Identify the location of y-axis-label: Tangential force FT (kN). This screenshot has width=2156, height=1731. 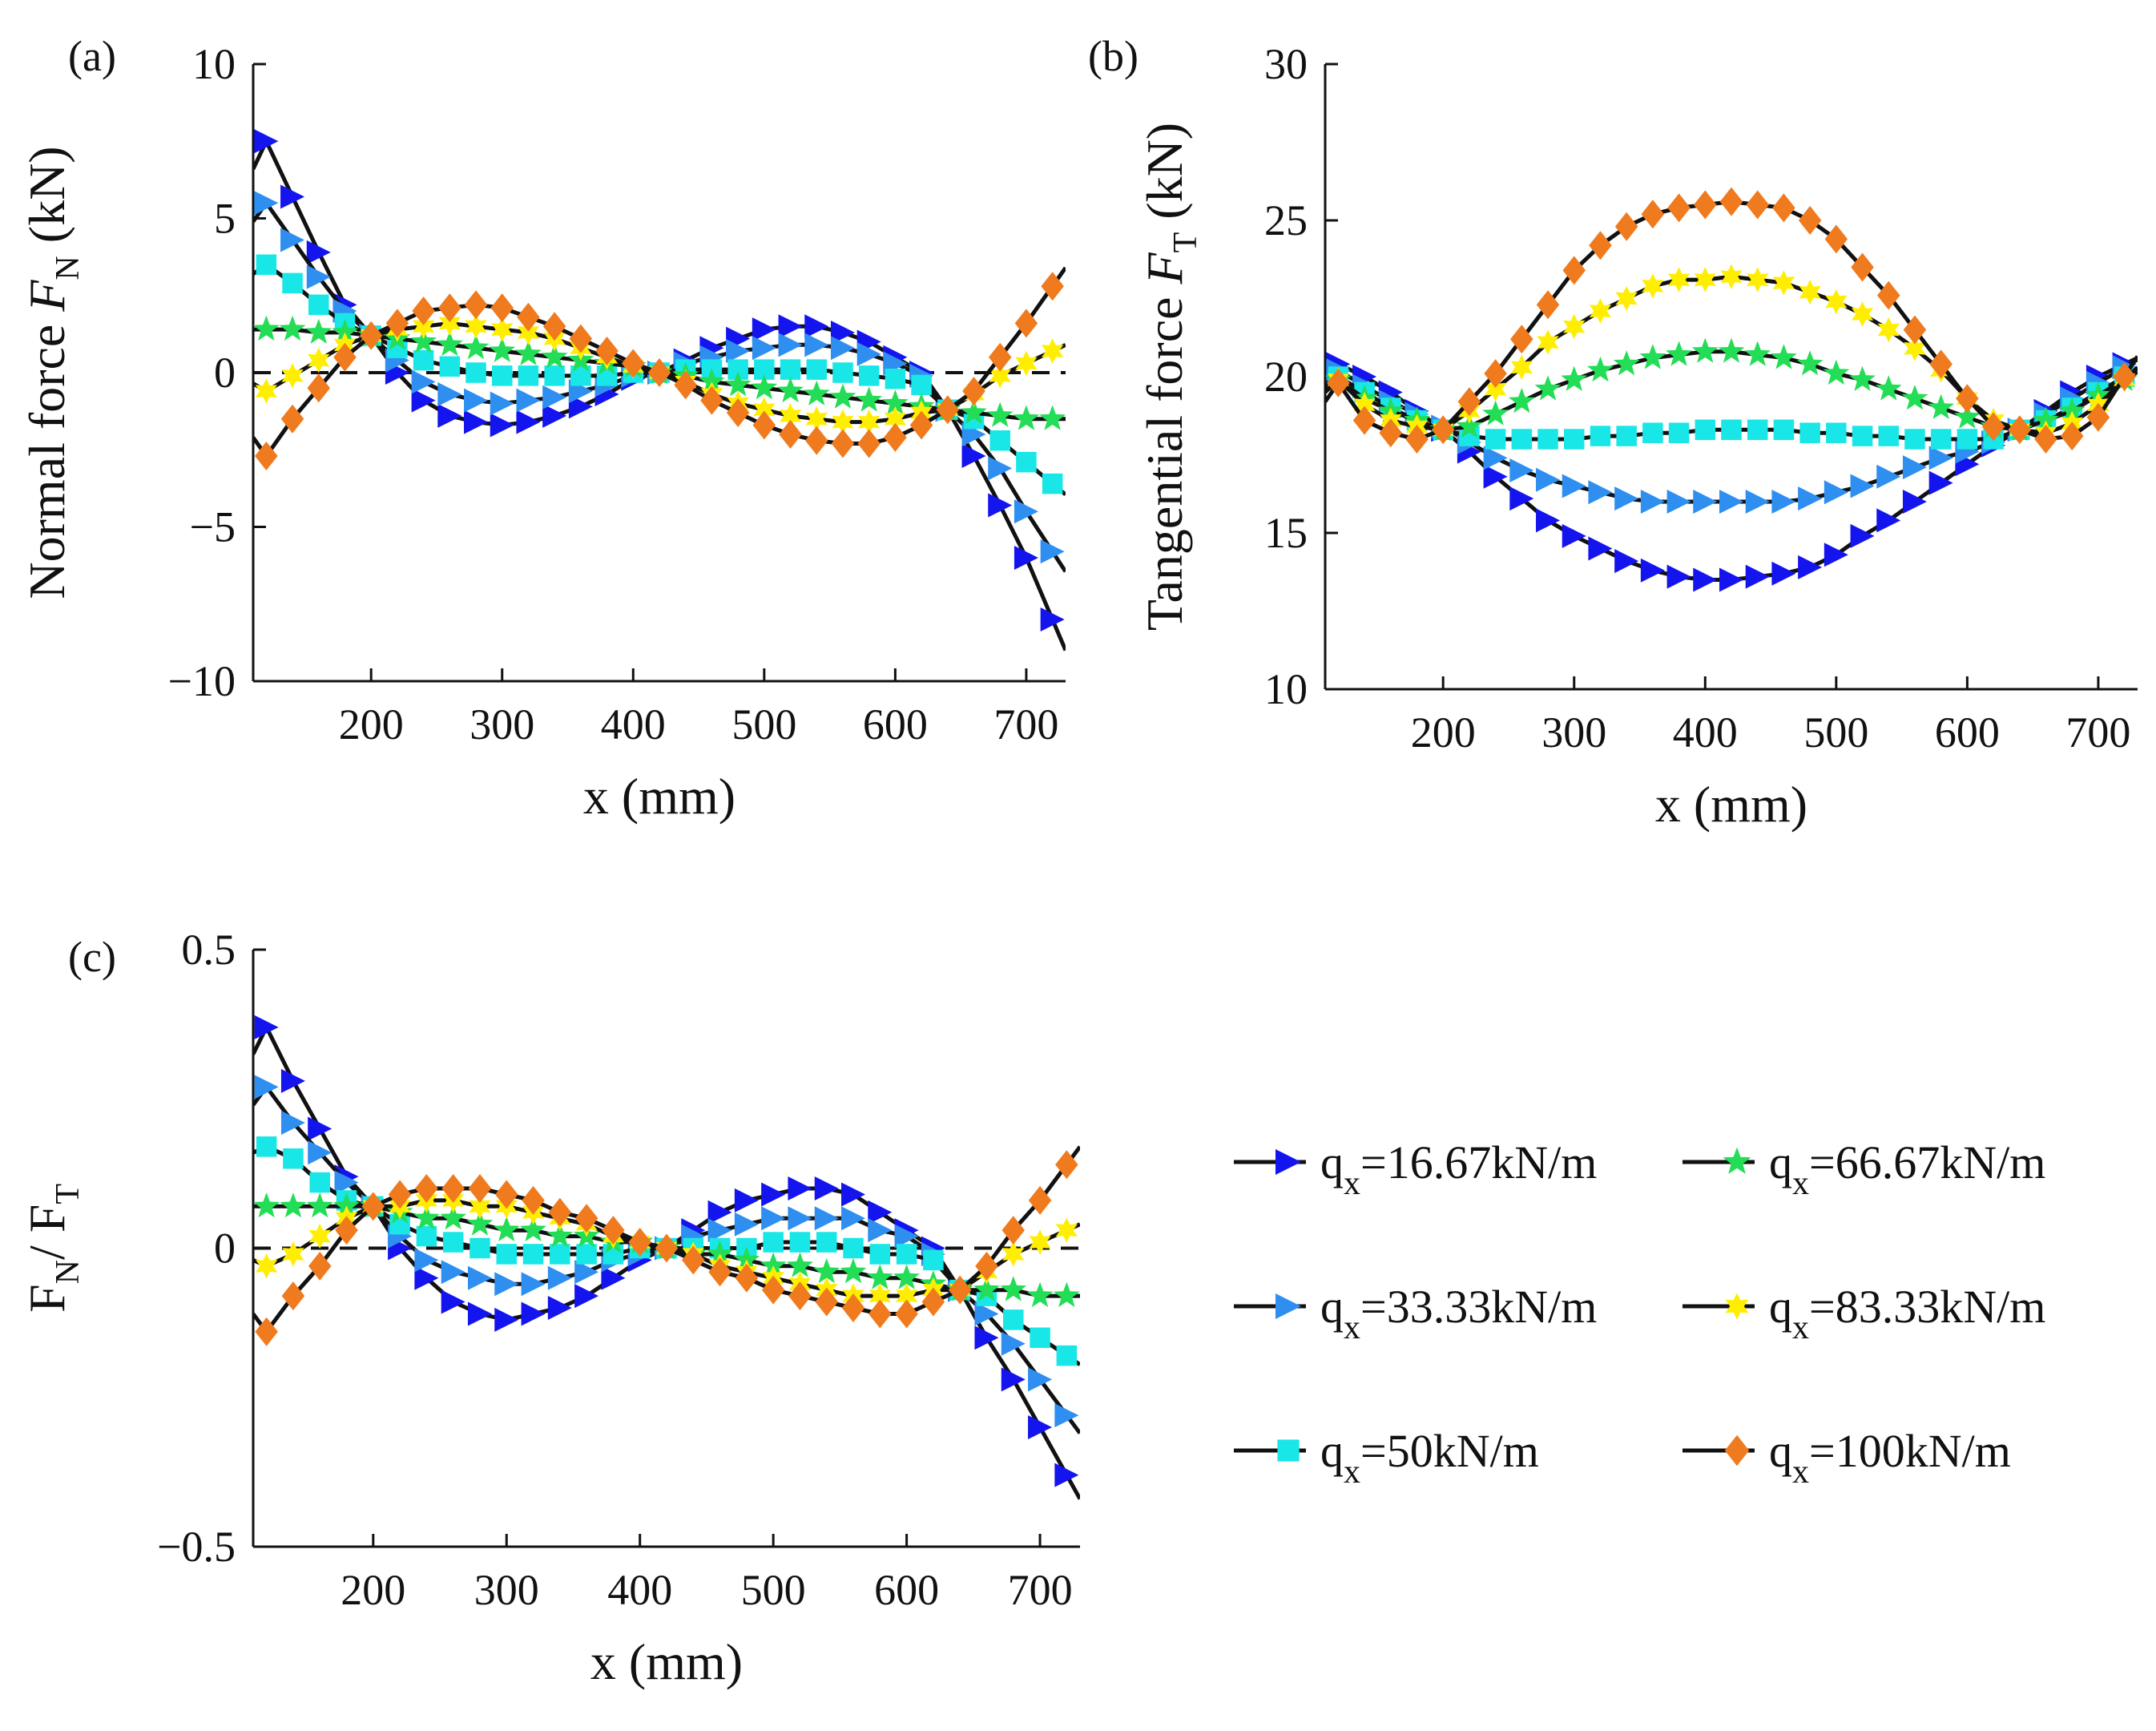
(1170, 377).